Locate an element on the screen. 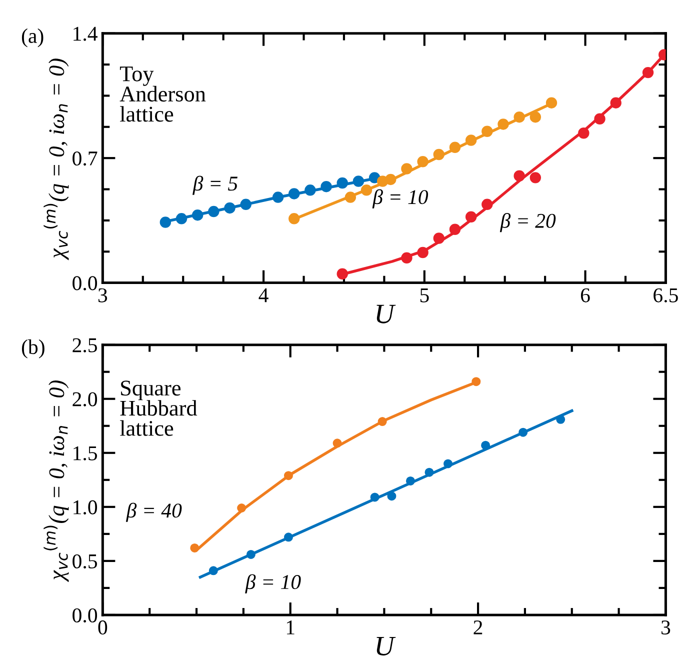 The width and height of the screenshot is (680, 667). series-label: β = 20 is located at coordinates (528, 222).